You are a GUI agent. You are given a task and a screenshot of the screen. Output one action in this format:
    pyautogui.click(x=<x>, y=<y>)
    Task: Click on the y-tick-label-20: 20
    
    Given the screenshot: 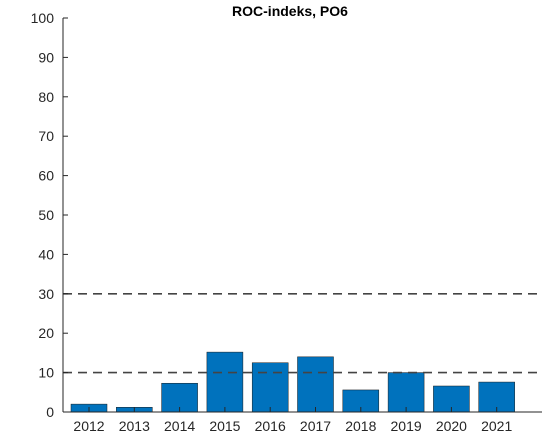 What is the action you would take?
    pyautogui.click(x=46, y=333)
    